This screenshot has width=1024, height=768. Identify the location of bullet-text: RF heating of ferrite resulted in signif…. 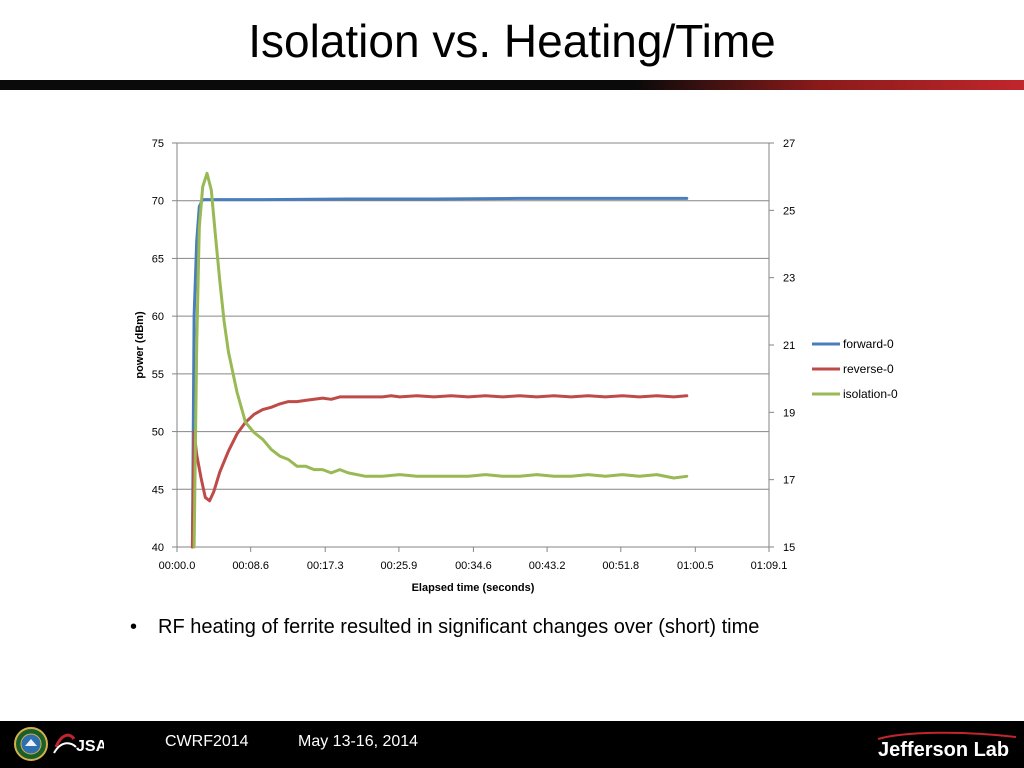
(459, 627).